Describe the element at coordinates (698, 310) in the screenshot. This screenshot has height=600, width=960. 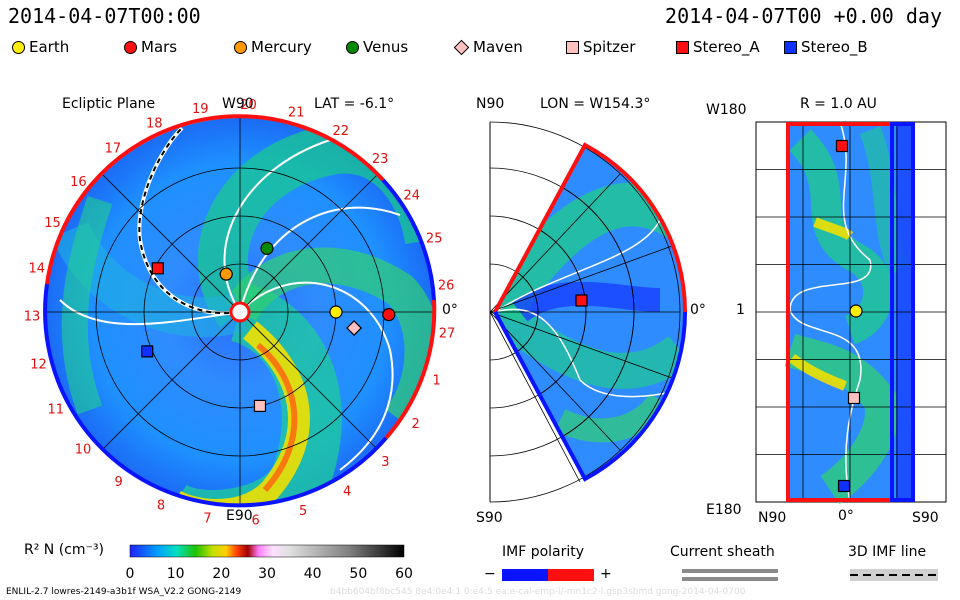
I see `meridional-right-label: 0°` at that location.